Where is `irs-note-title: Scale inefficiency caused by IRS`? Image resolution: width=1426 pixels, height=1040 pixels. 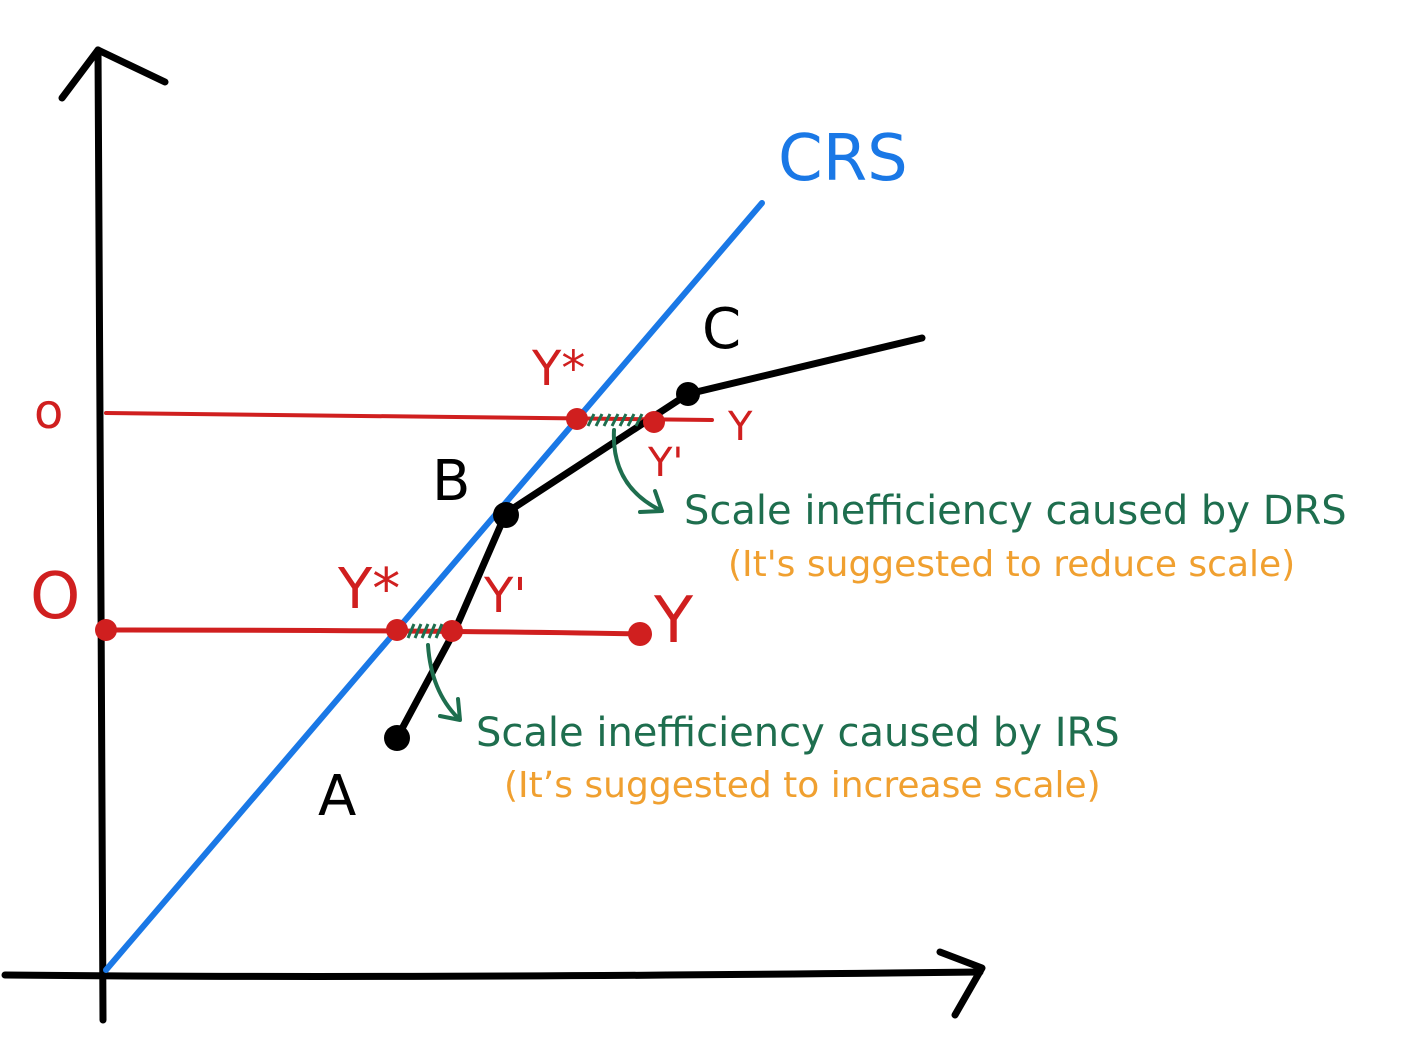
irs-note-title: Scale inefficiency caused by IRS is located at coordinates (798, 733).